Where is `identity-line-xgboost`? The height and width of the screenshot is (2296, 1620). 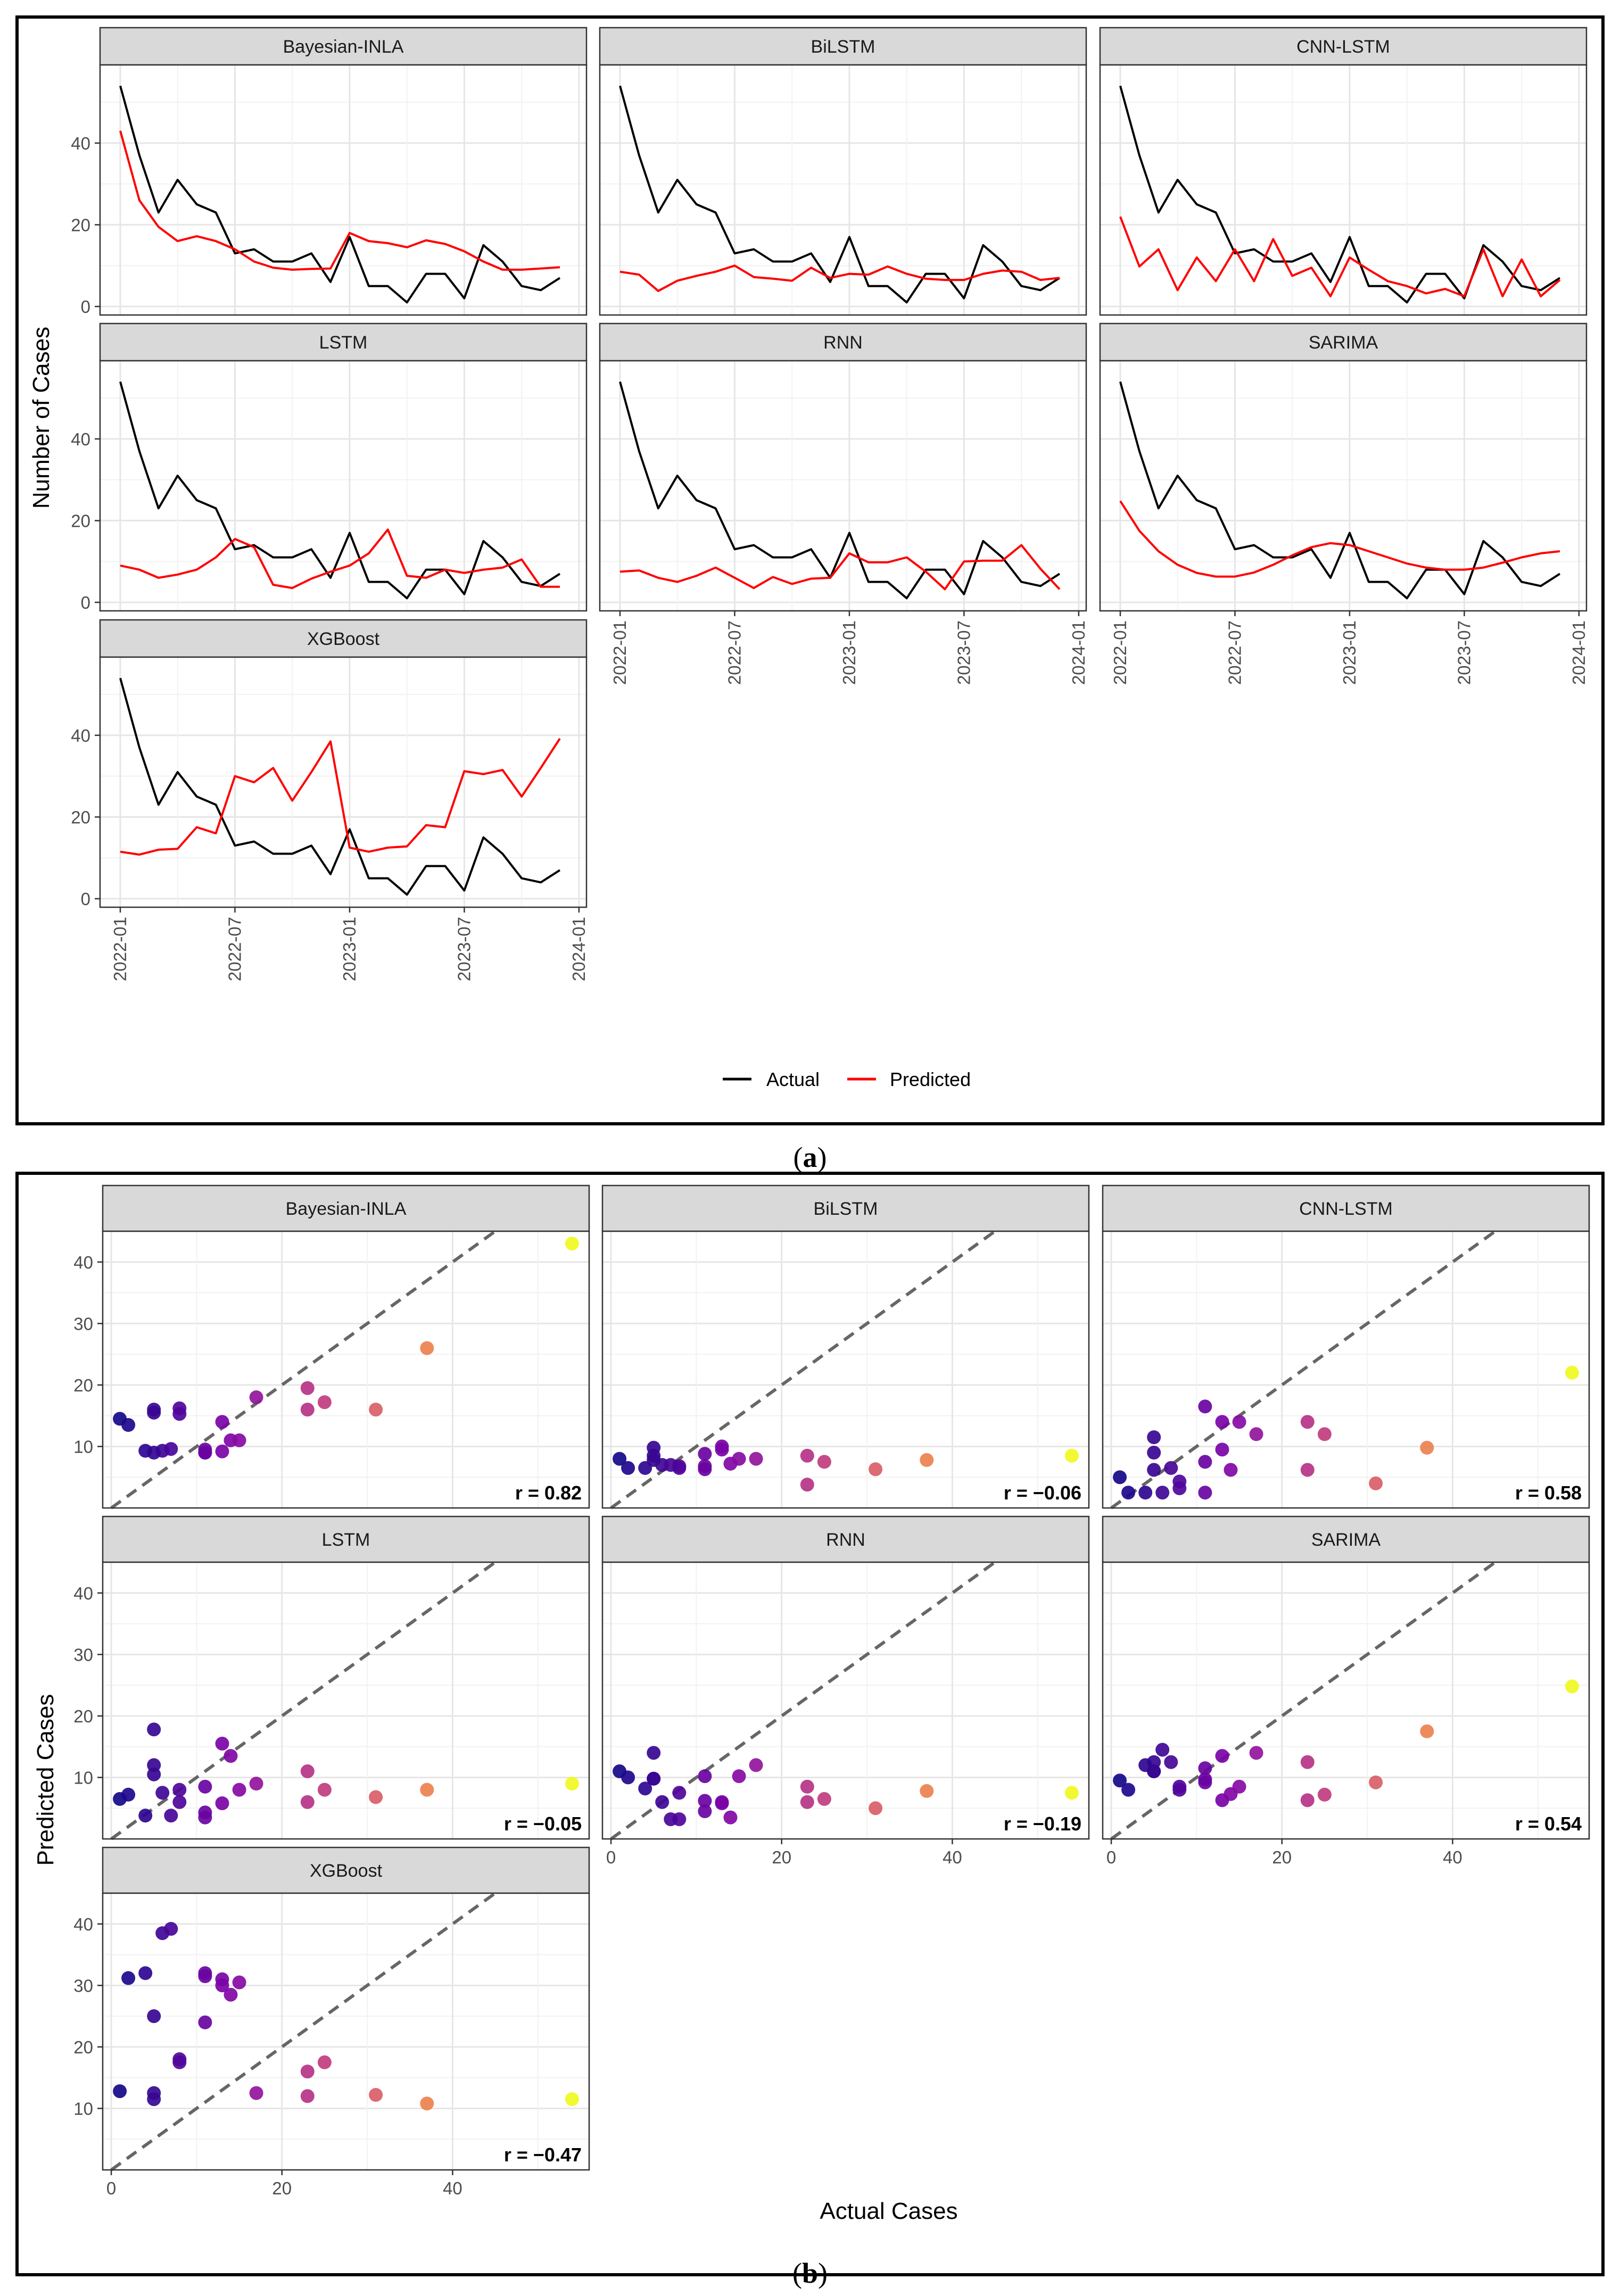
identity-line-xgboost is located at coordinates (304, 2031).